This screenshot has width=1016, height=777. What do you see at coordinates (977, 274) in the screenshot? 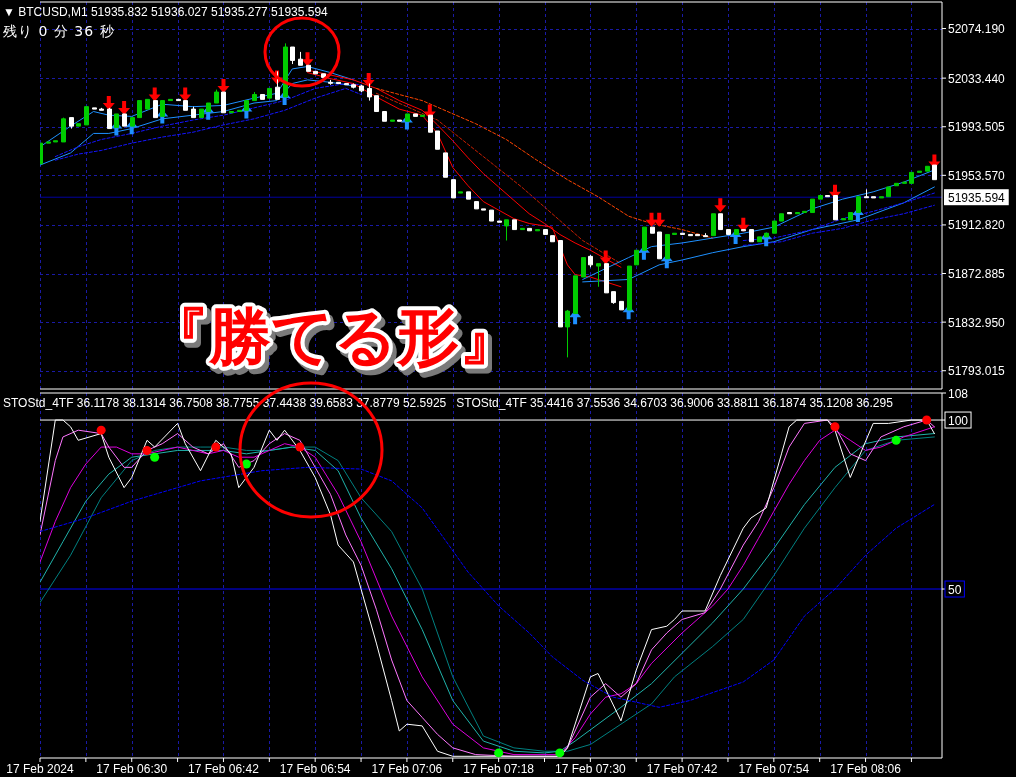
I see `y-tick-label: 51872.885` at bounding box center [977, 274].